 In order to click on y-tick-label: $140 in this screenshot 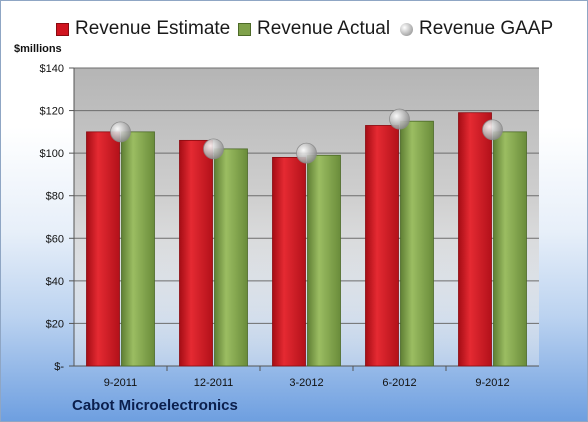, I will do `click(52, 69)`.